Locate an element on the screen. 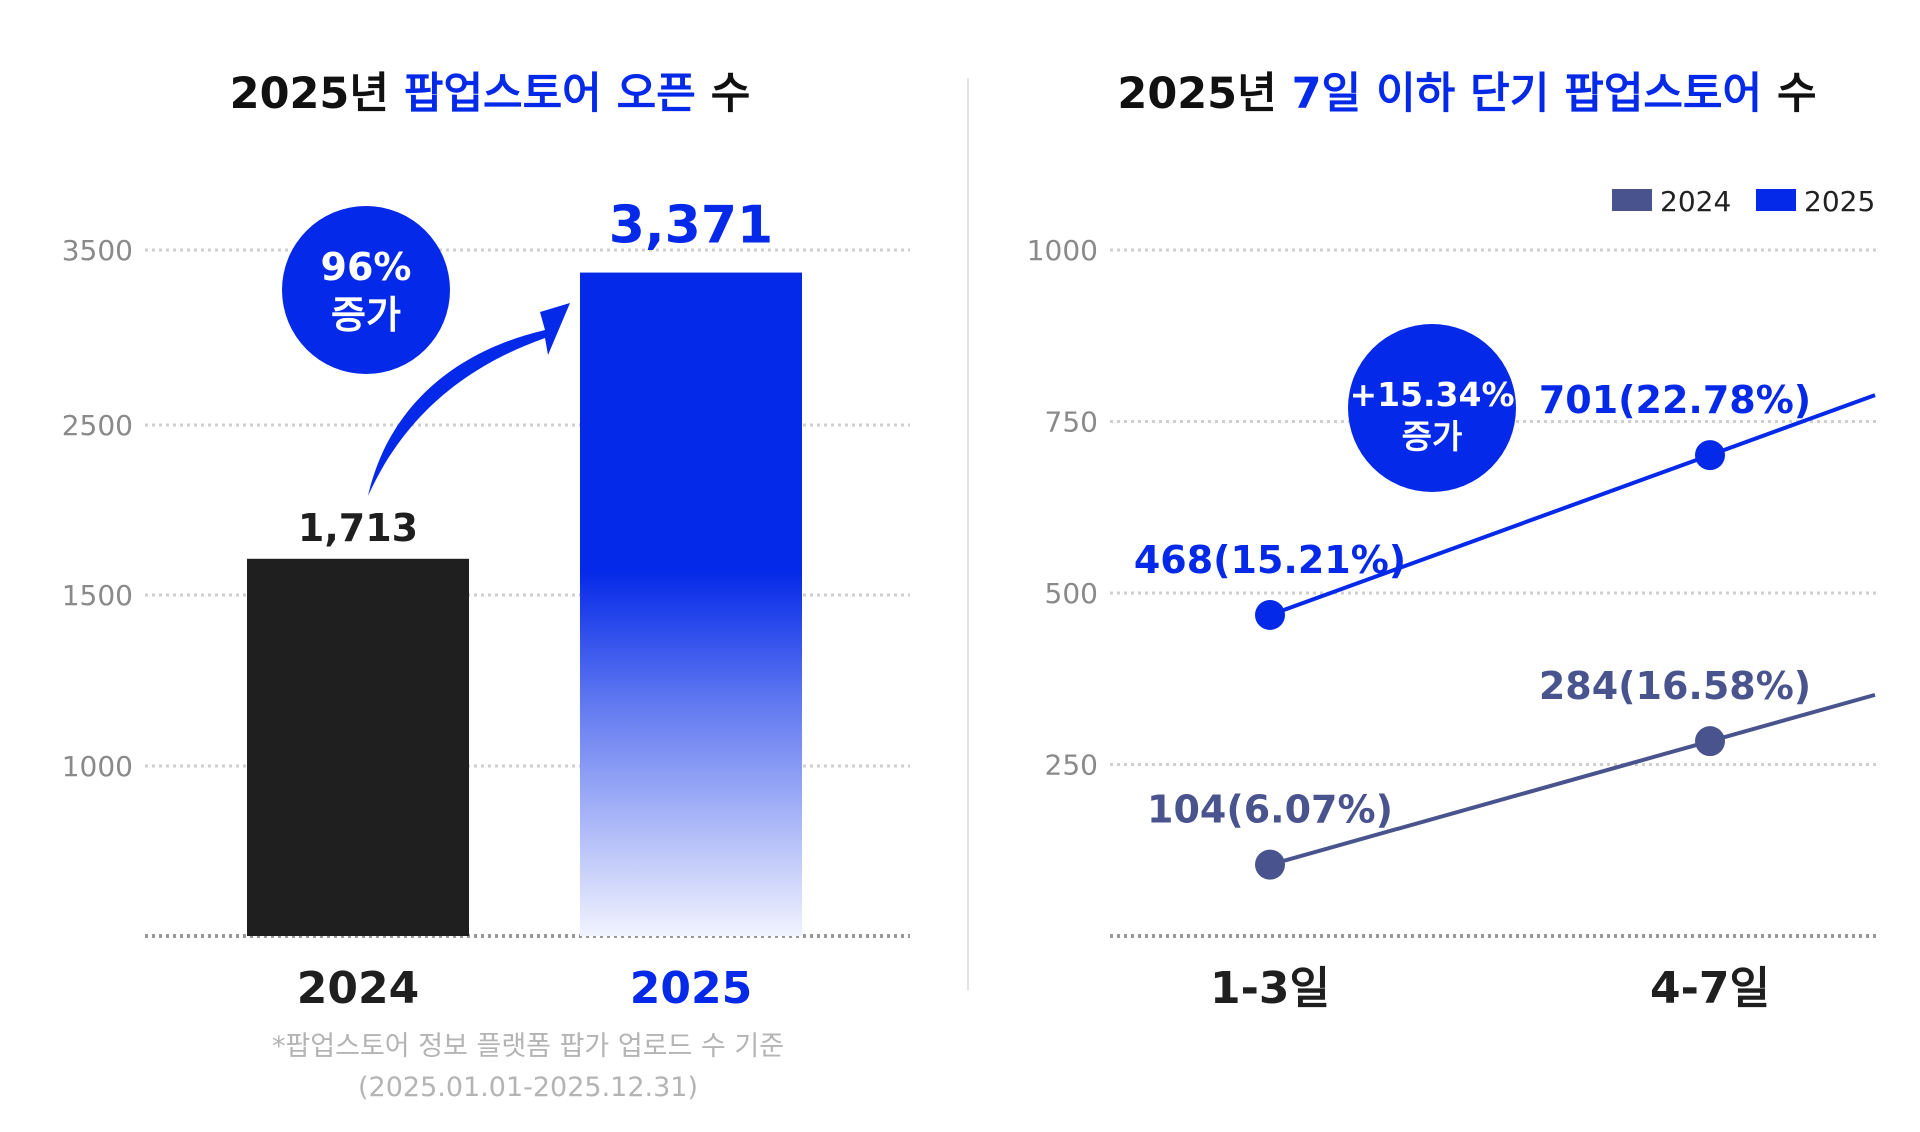  short-term-badge: +15.34% 증가 is located at coordinates (1432, 408).